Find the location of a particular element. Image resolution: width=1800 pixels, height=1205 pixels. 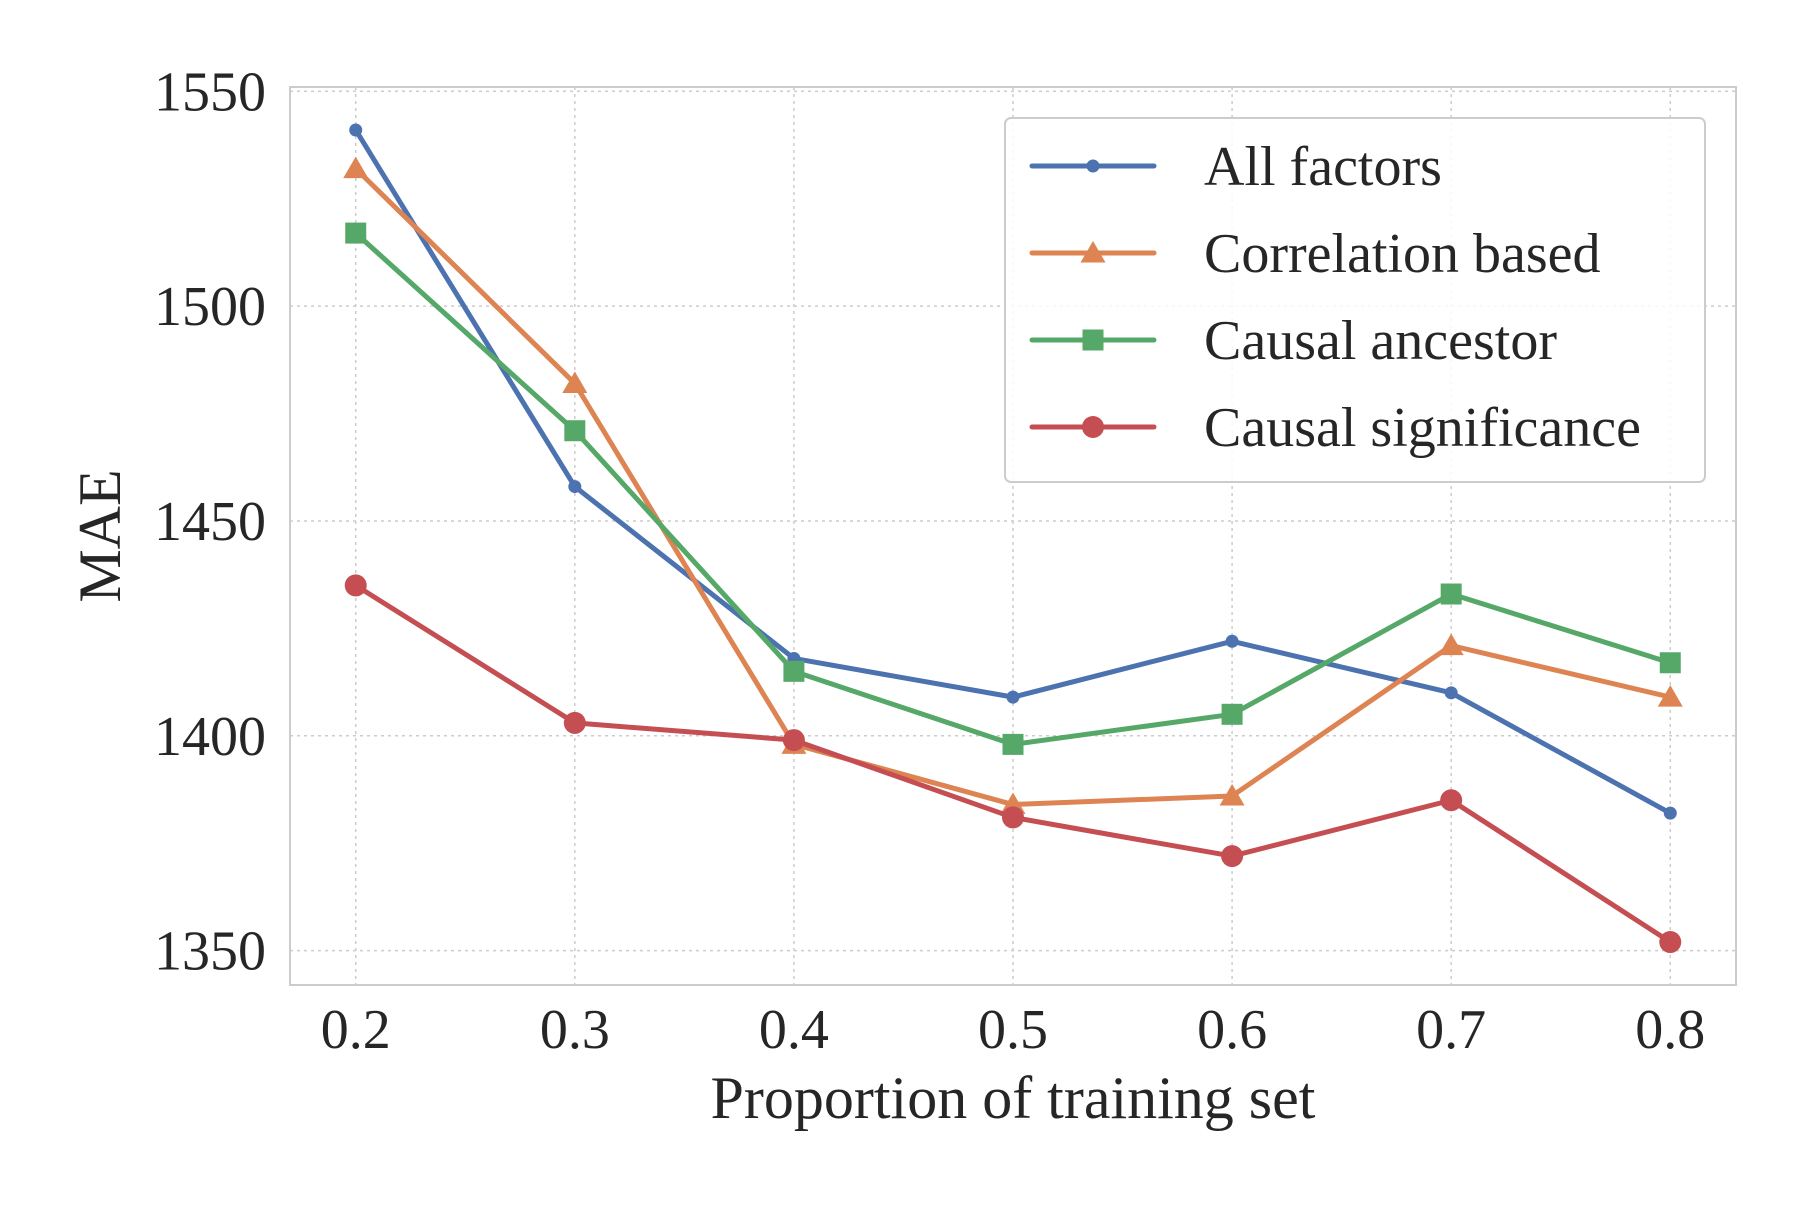

y-axis-ticks: 1350 1400 1450 1500 1550 is located at coordinates (210, 521).